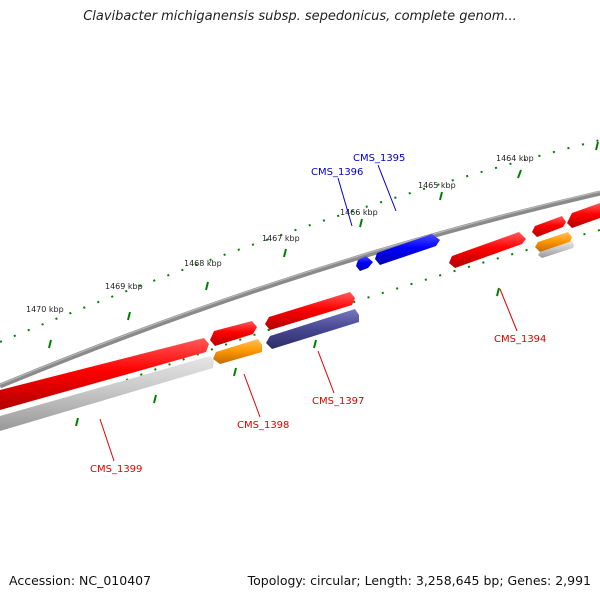  Describe the element at coordinates (437, 185) in the screenshot. I see `scale-label-1465: 1465 kbp` at that location.